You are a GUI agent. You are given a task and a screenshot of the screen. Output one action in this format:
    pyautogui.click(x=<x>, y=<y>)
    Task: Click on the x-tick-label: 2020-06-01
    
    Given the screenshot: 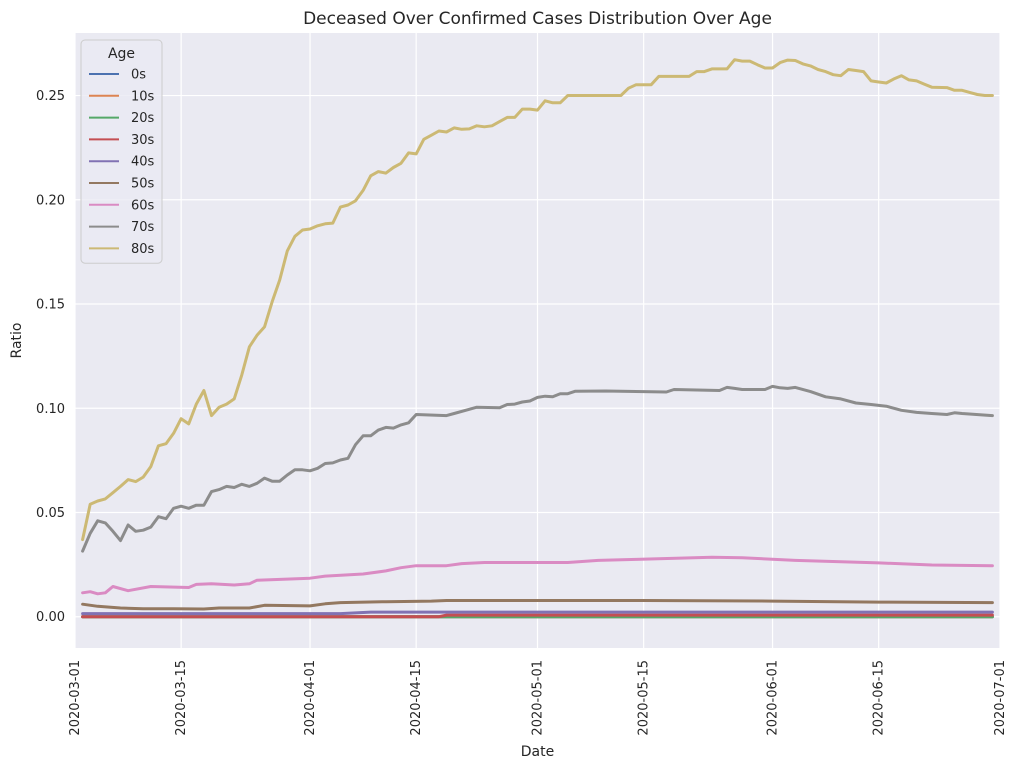 What is the action you would take?
    pyautogui.click(x=773, y=698)
    